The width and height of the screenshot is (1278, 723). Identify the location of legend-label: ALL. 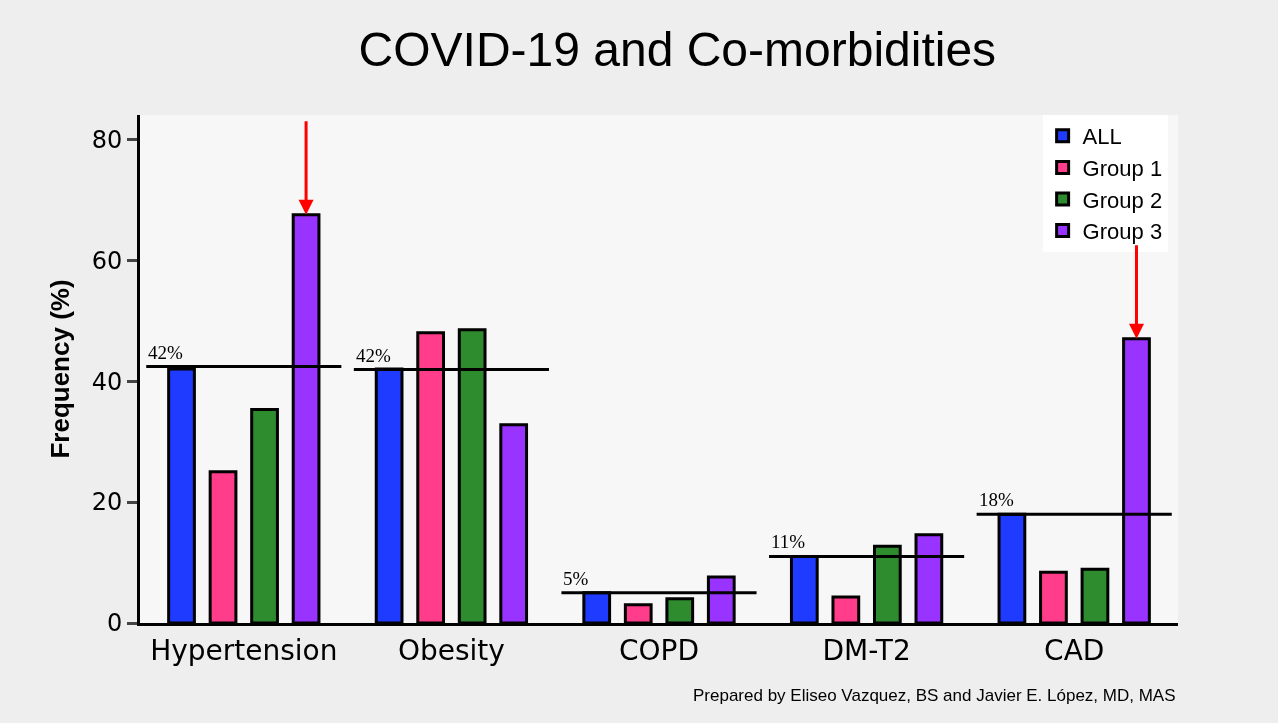
(1102, 137).